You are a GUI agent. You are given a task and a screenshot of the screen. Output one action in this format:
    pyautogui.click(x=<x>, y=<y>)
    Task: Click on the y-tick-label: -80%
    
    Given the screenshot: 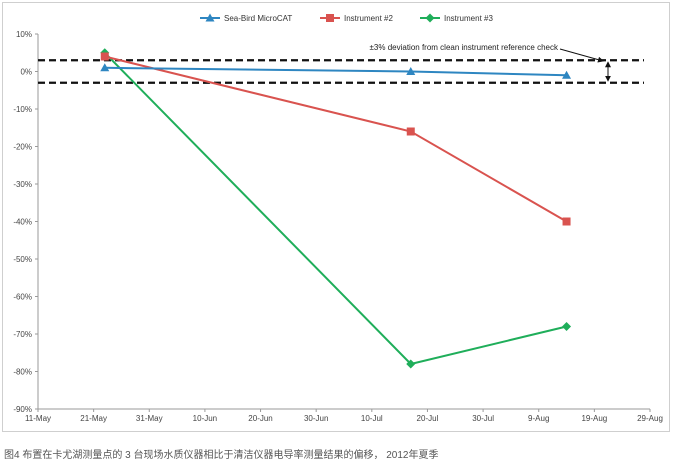 What is the action you would take?
    pyautogui.click(x=22, y=372)
    